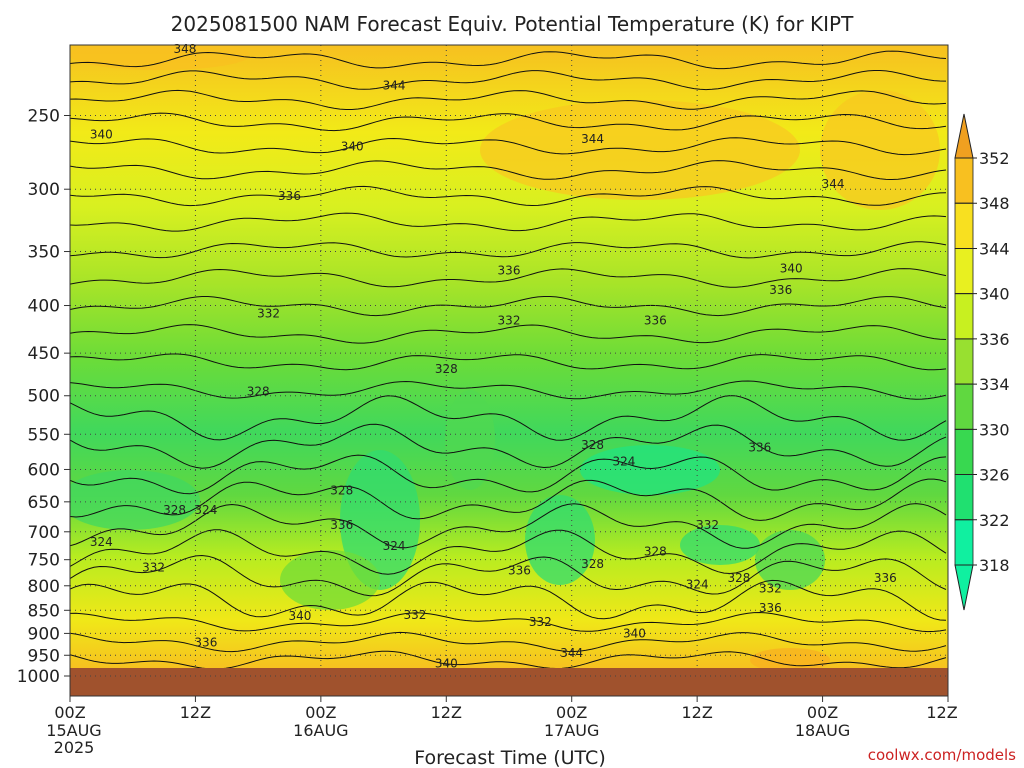 The width and height of the screenshot is (1024, 768). I want to click on colorbar-label: 352, so click(994, 158).